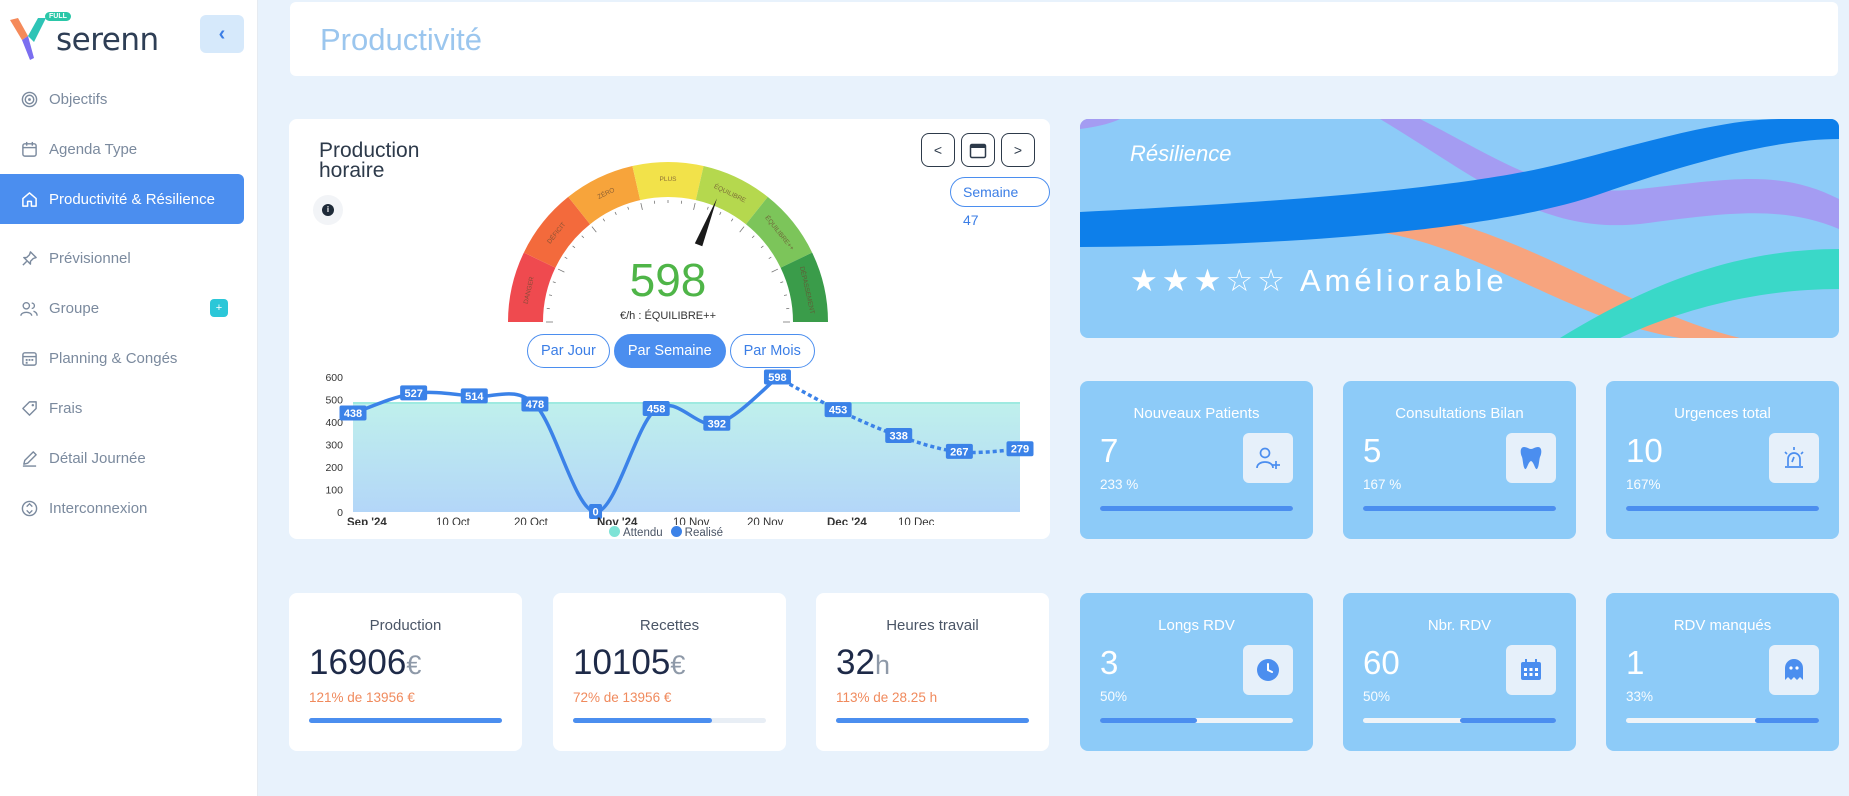 Image resolution: width=1849 pixels, height=796 pixels. I want to click on sidebar-item-previsionnel: Prévisionnel, so click(122, 258).